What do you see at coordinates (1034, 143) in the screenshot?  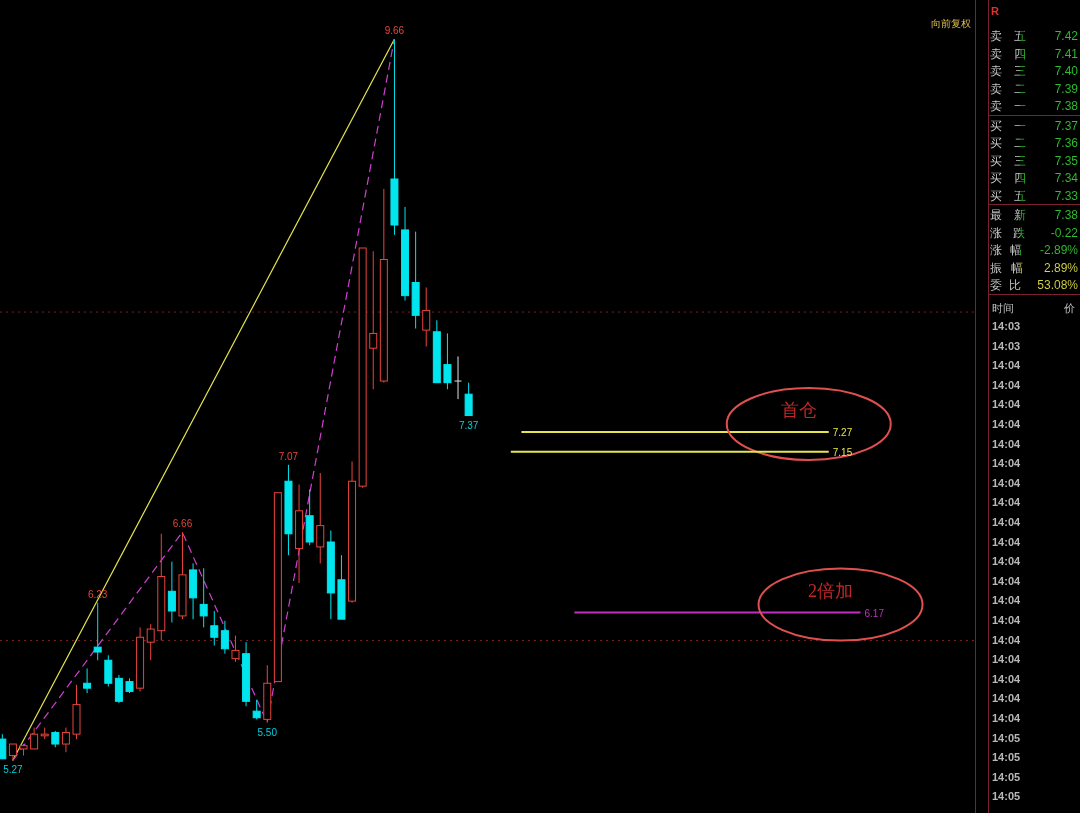 I see `category-label: 买二 7.36` at bounding box center [1034, 143].